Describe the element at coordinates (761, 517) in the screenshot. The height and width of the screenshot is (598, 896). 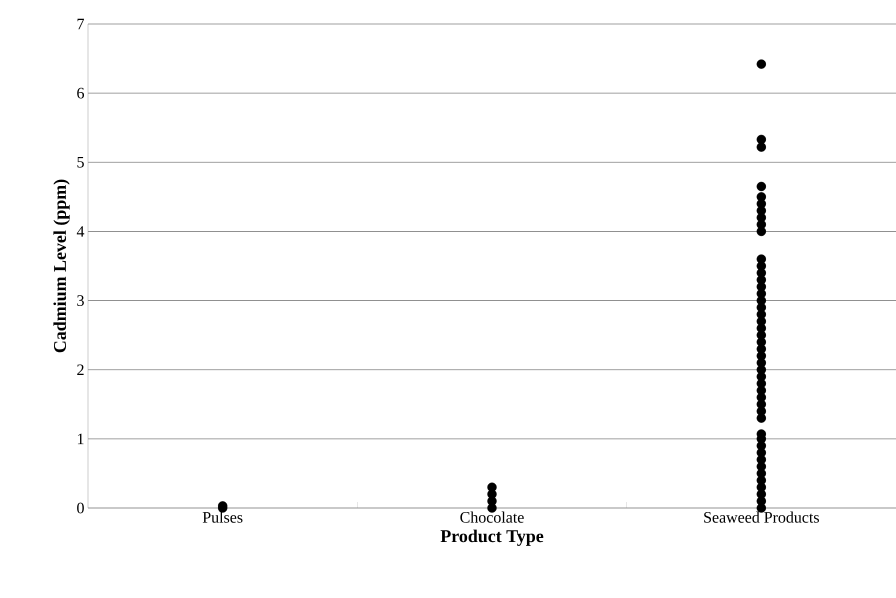
I see `x-tick-label: Seaweed Products` at that location.